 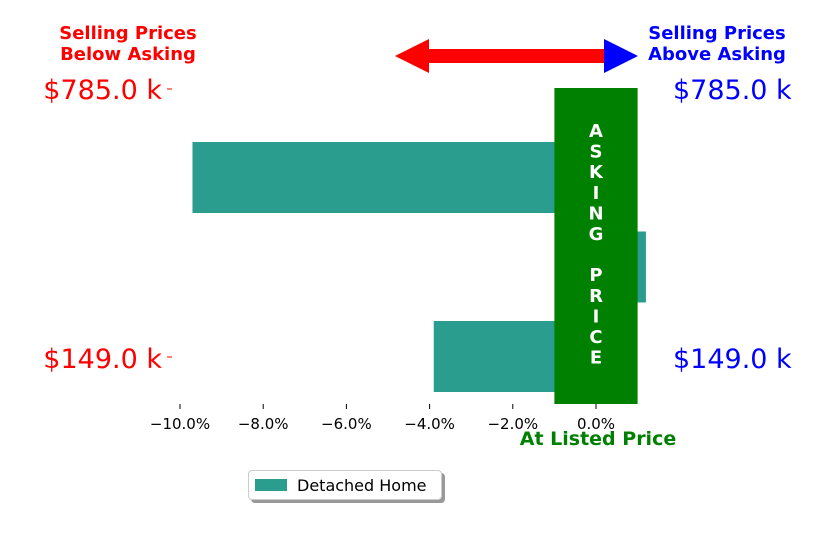 What do you see at coordinates (382, 418) in the screenshot?
I see `x-axis: −10.0% −8.0% −6.0% −4.0% −2.0% 0.0%` at bounding box center [382, 418].